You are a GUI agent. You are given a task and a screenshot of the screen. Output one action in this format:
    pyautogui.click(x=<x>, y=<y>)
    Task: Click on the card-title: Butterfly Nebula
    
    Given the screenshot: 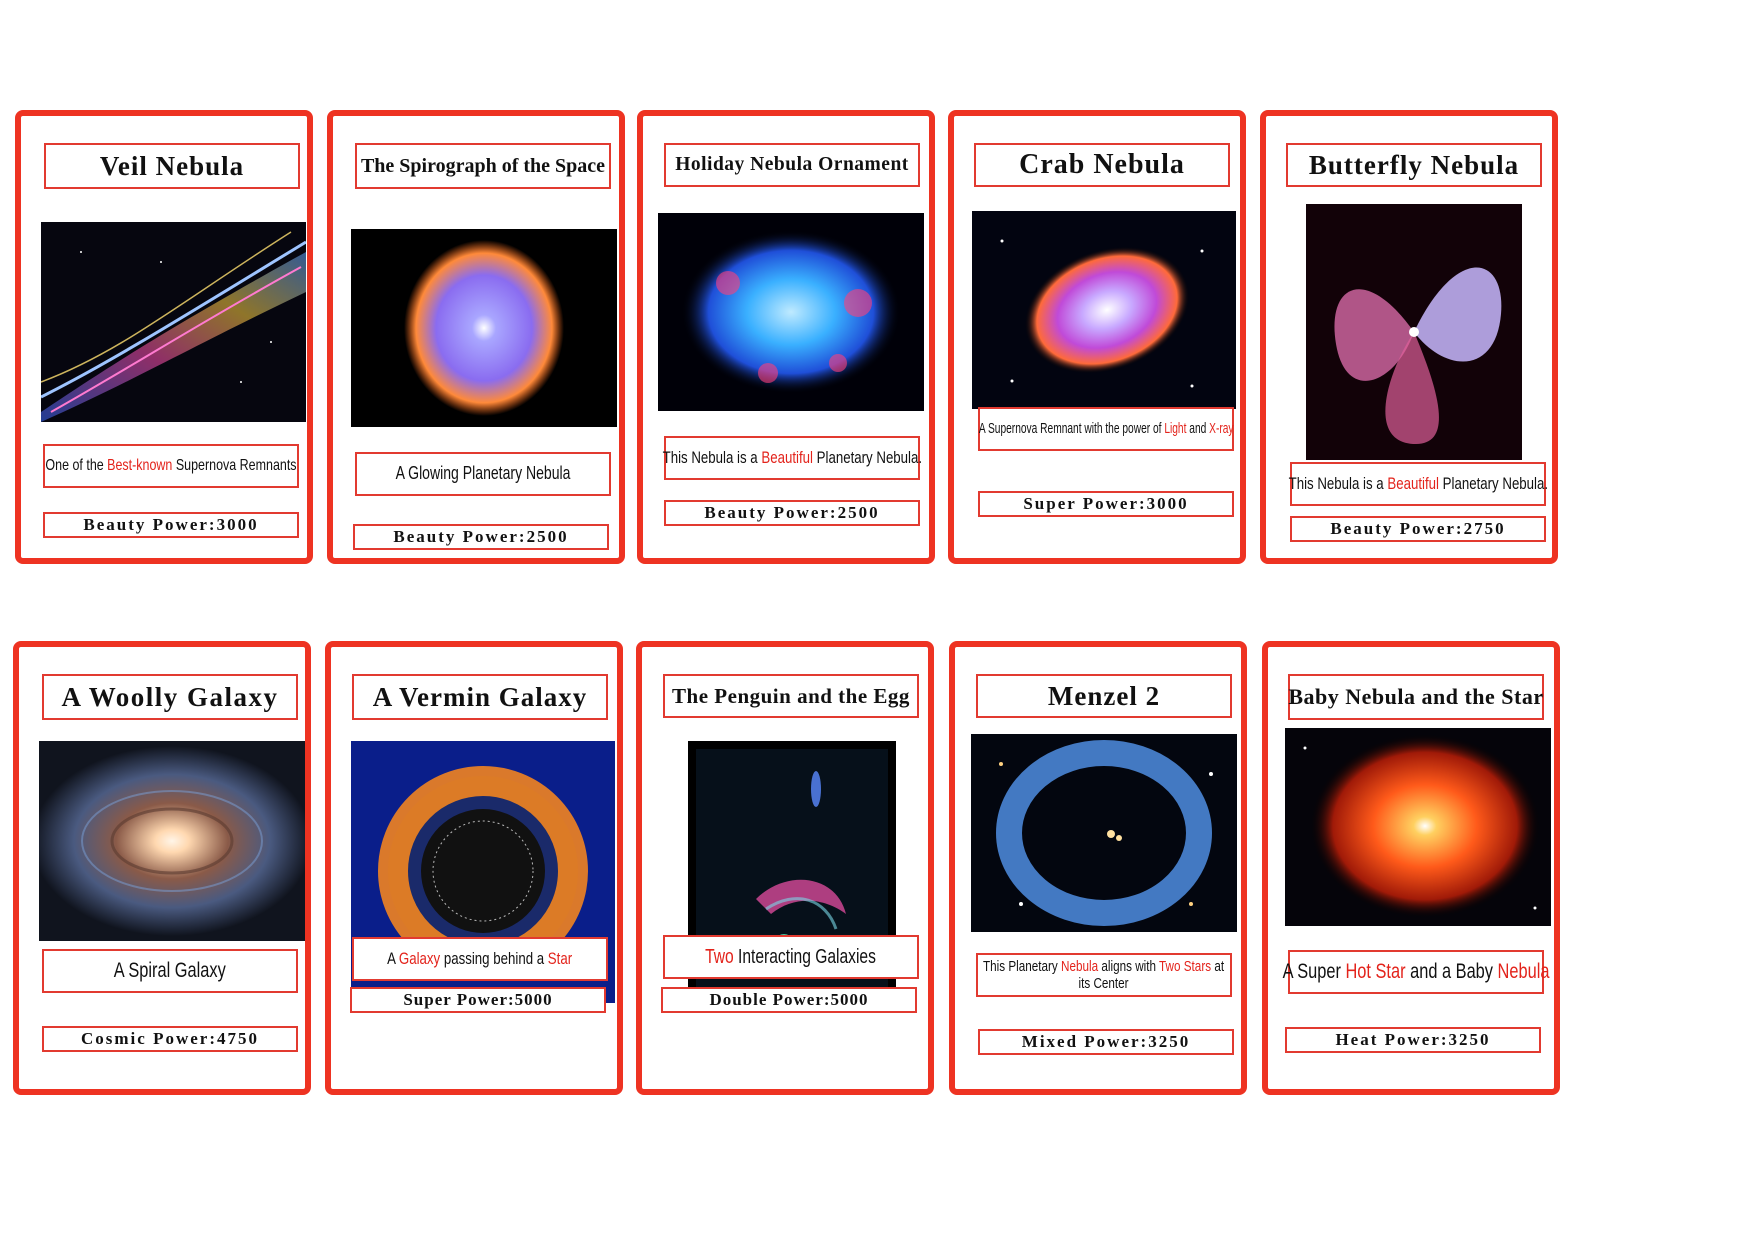 What is the action you would take?
    pyautogui.click(x=1414, y=165)
    